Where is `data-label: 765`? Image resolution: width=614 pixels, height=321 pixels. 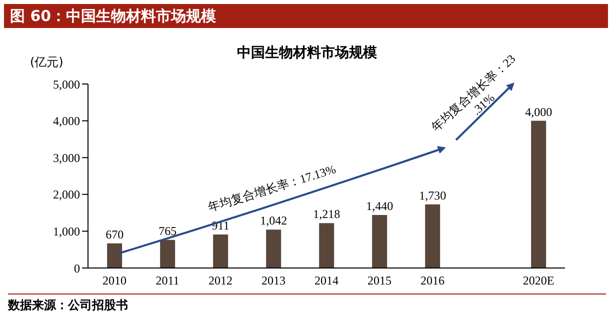 data-label: 765 is located at coordinates (167, 231).